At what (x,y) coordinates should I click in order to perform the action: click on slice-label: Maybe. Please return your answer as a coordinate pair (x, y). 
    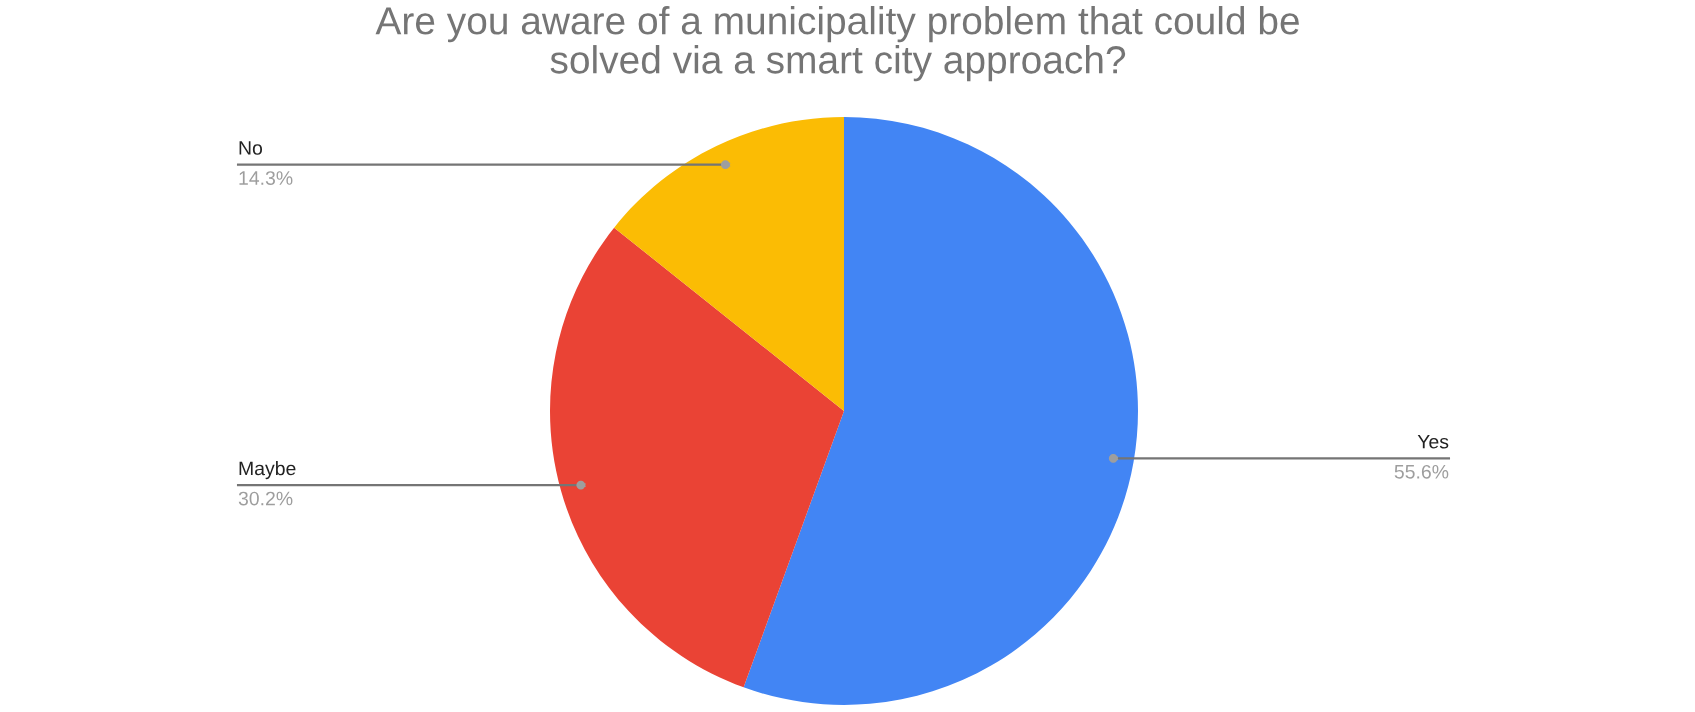
    Looking at the image, I should click on (267, 470).